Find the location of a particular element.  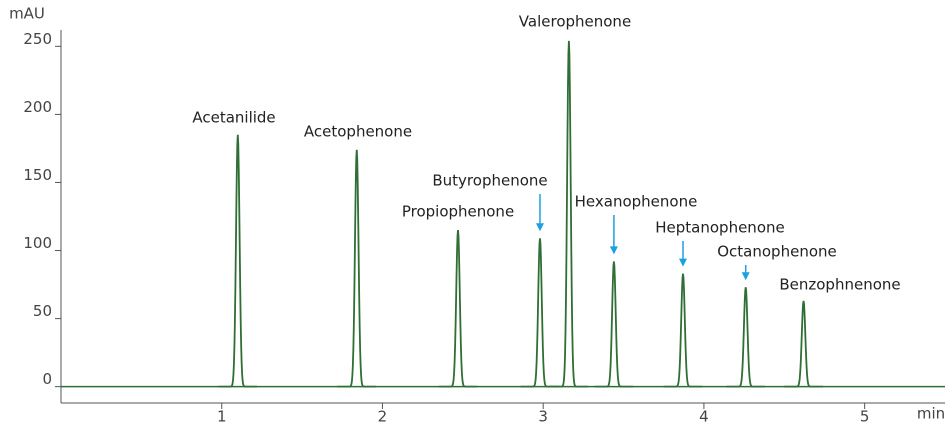

y-tick-label: 150 is located at coordinates (37, 175).